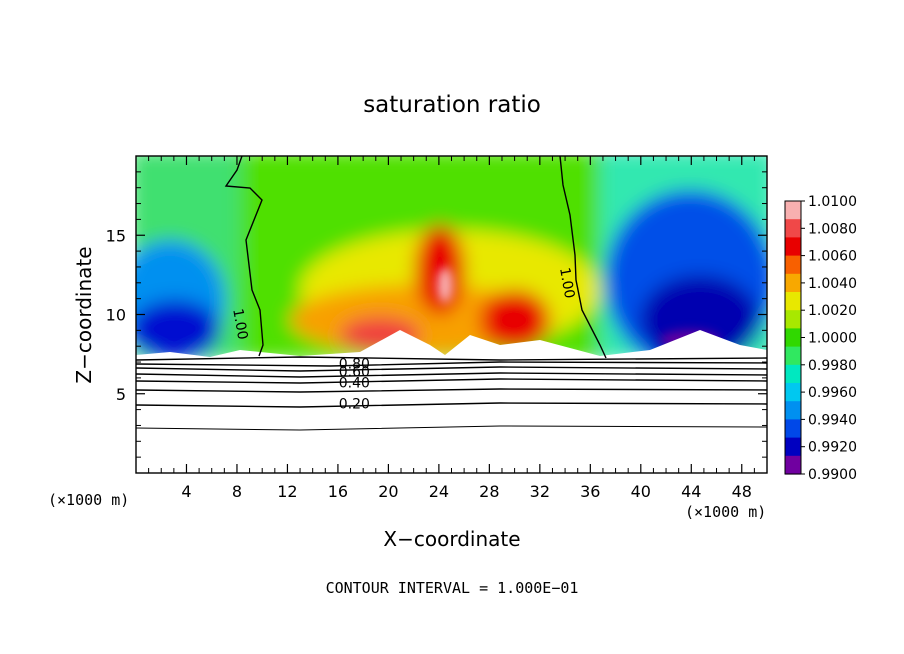  What do you see at coordinates (832, 420) in the screenshot?
I see `colorbar-tick-label: 0.9940` at bounding box center [832, 420].